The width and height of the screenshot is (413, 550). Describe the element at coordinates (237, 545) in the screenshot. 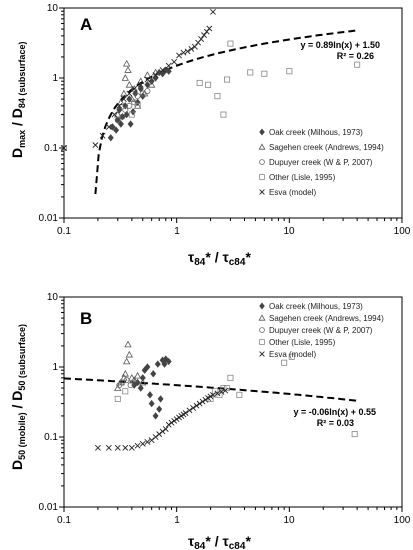

I see `panel-b-xlabel-c84: c84` at that location.